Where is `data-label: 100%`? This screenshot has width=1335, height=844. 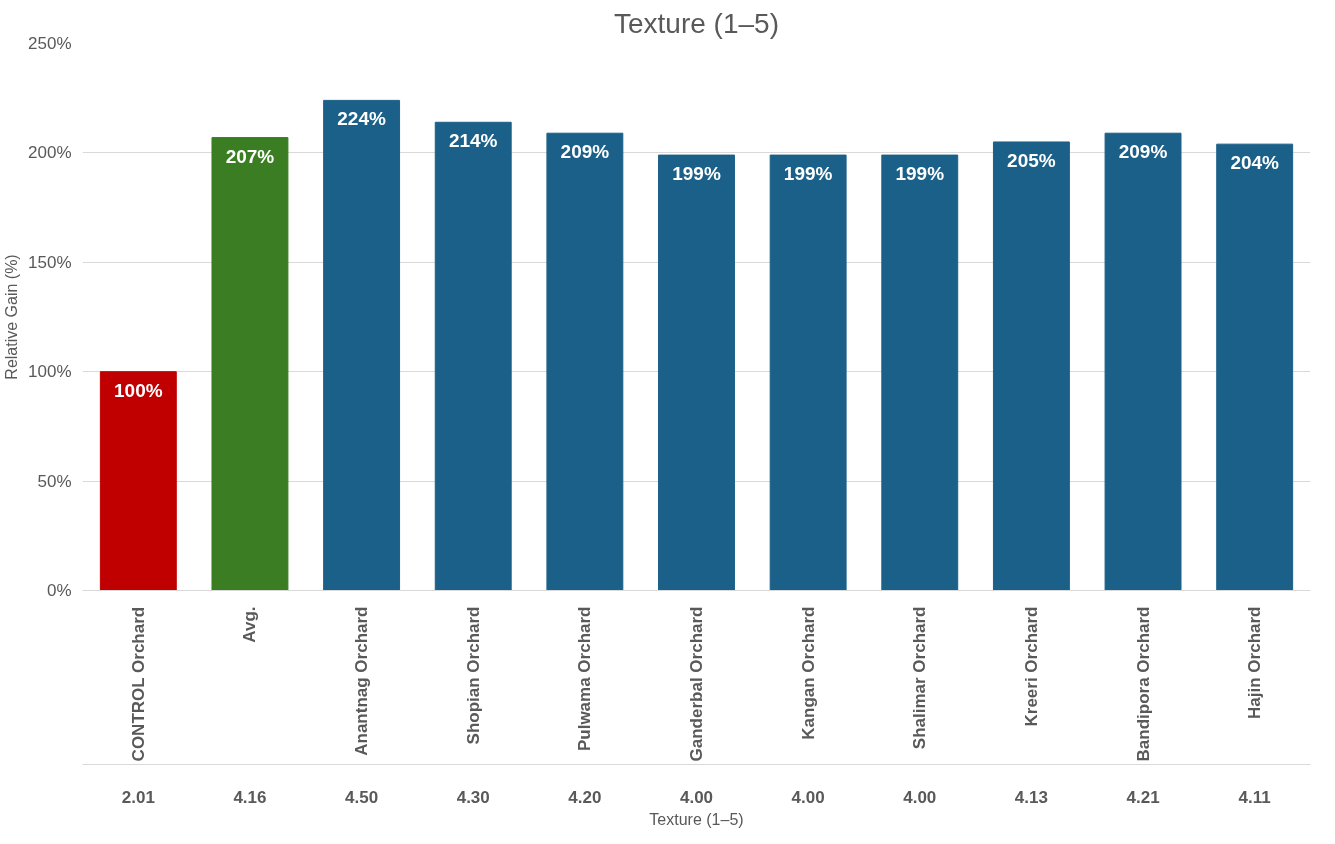
data-label: 100% is located at coordinates (138, 390).